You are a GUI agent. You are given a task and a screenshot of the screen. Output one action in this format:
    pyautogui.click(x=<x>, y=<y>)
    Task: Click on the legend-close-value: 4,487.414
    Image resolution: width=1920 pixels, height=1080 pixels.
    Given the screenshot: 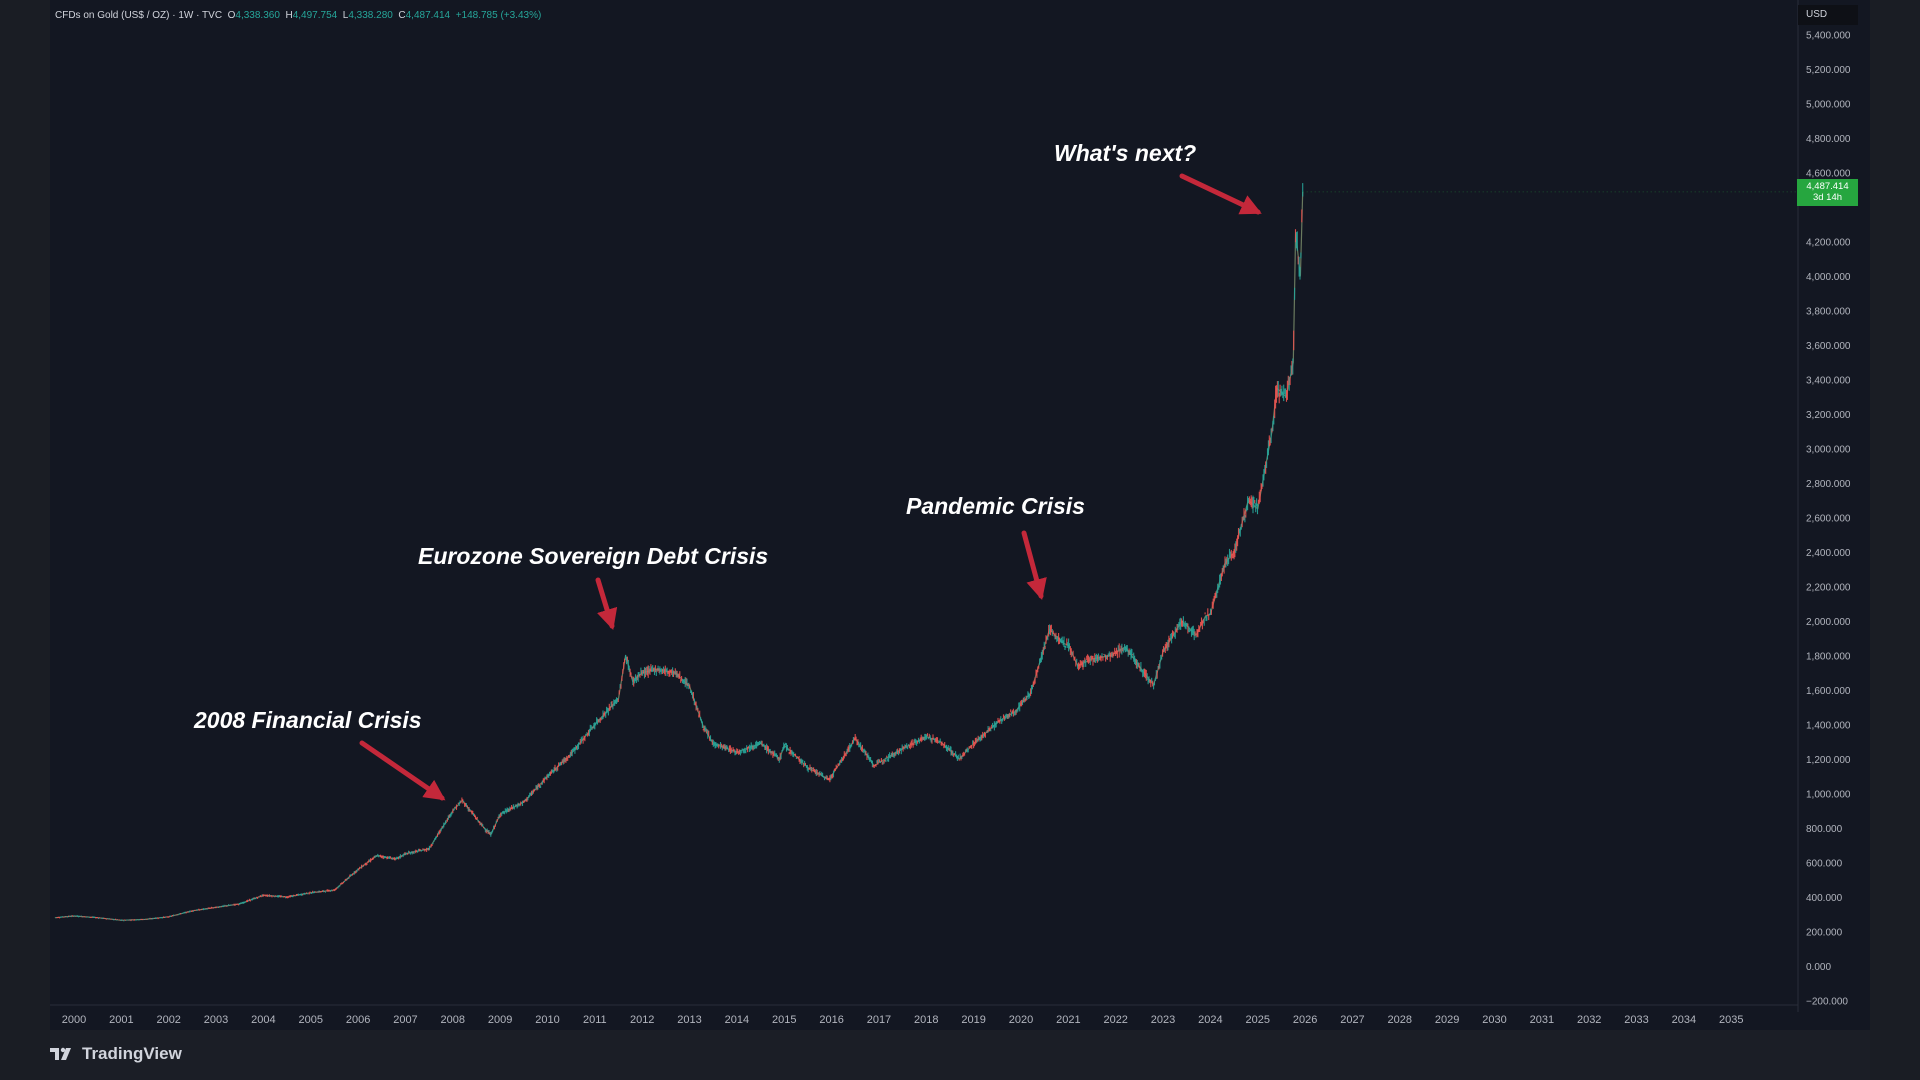 What is the action you would take?
    pyautogui.click(x=428, y=15)
    